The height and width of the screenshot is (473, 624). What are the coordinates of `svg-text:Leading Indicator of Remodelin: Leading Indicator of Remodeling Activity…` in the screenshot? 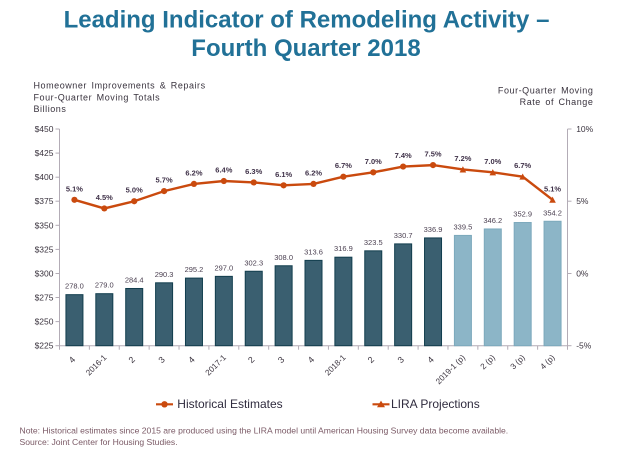 It's located at (307, 20).